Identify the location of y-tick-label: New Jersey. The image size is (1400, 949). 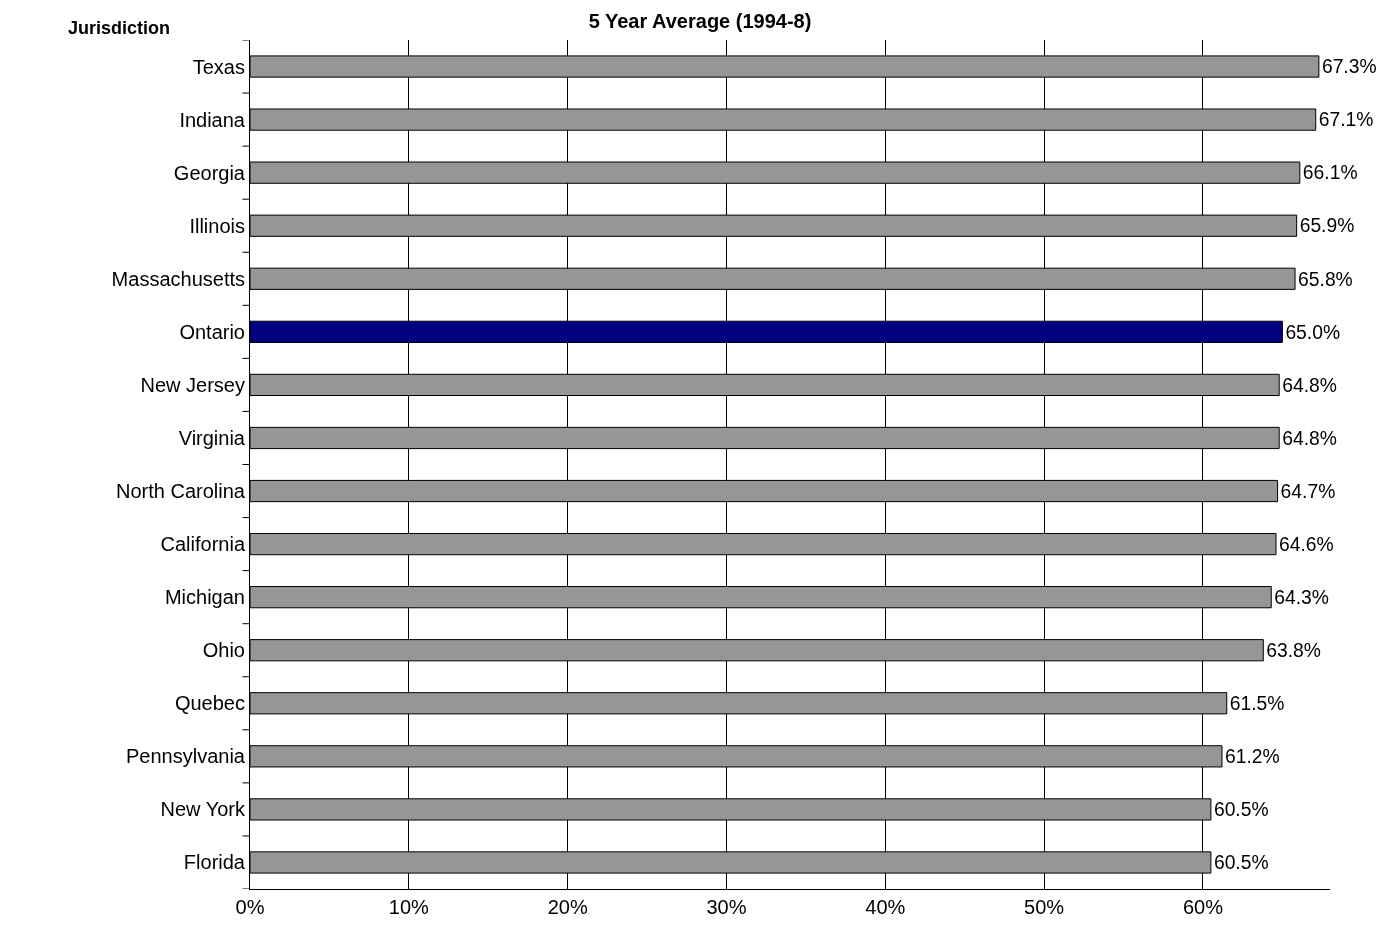
(192, 384).